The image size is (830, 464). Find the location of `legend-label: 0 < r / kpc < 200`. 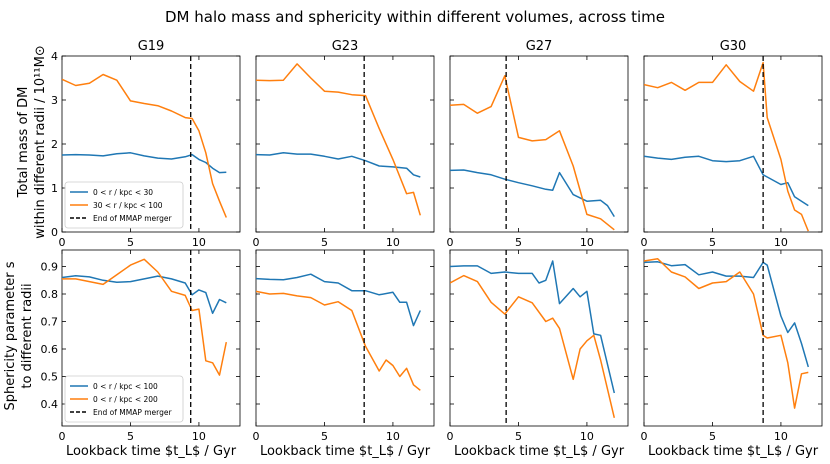

legend-label: 0 < r / kpc < 200 is located at coordinates (125, 399).